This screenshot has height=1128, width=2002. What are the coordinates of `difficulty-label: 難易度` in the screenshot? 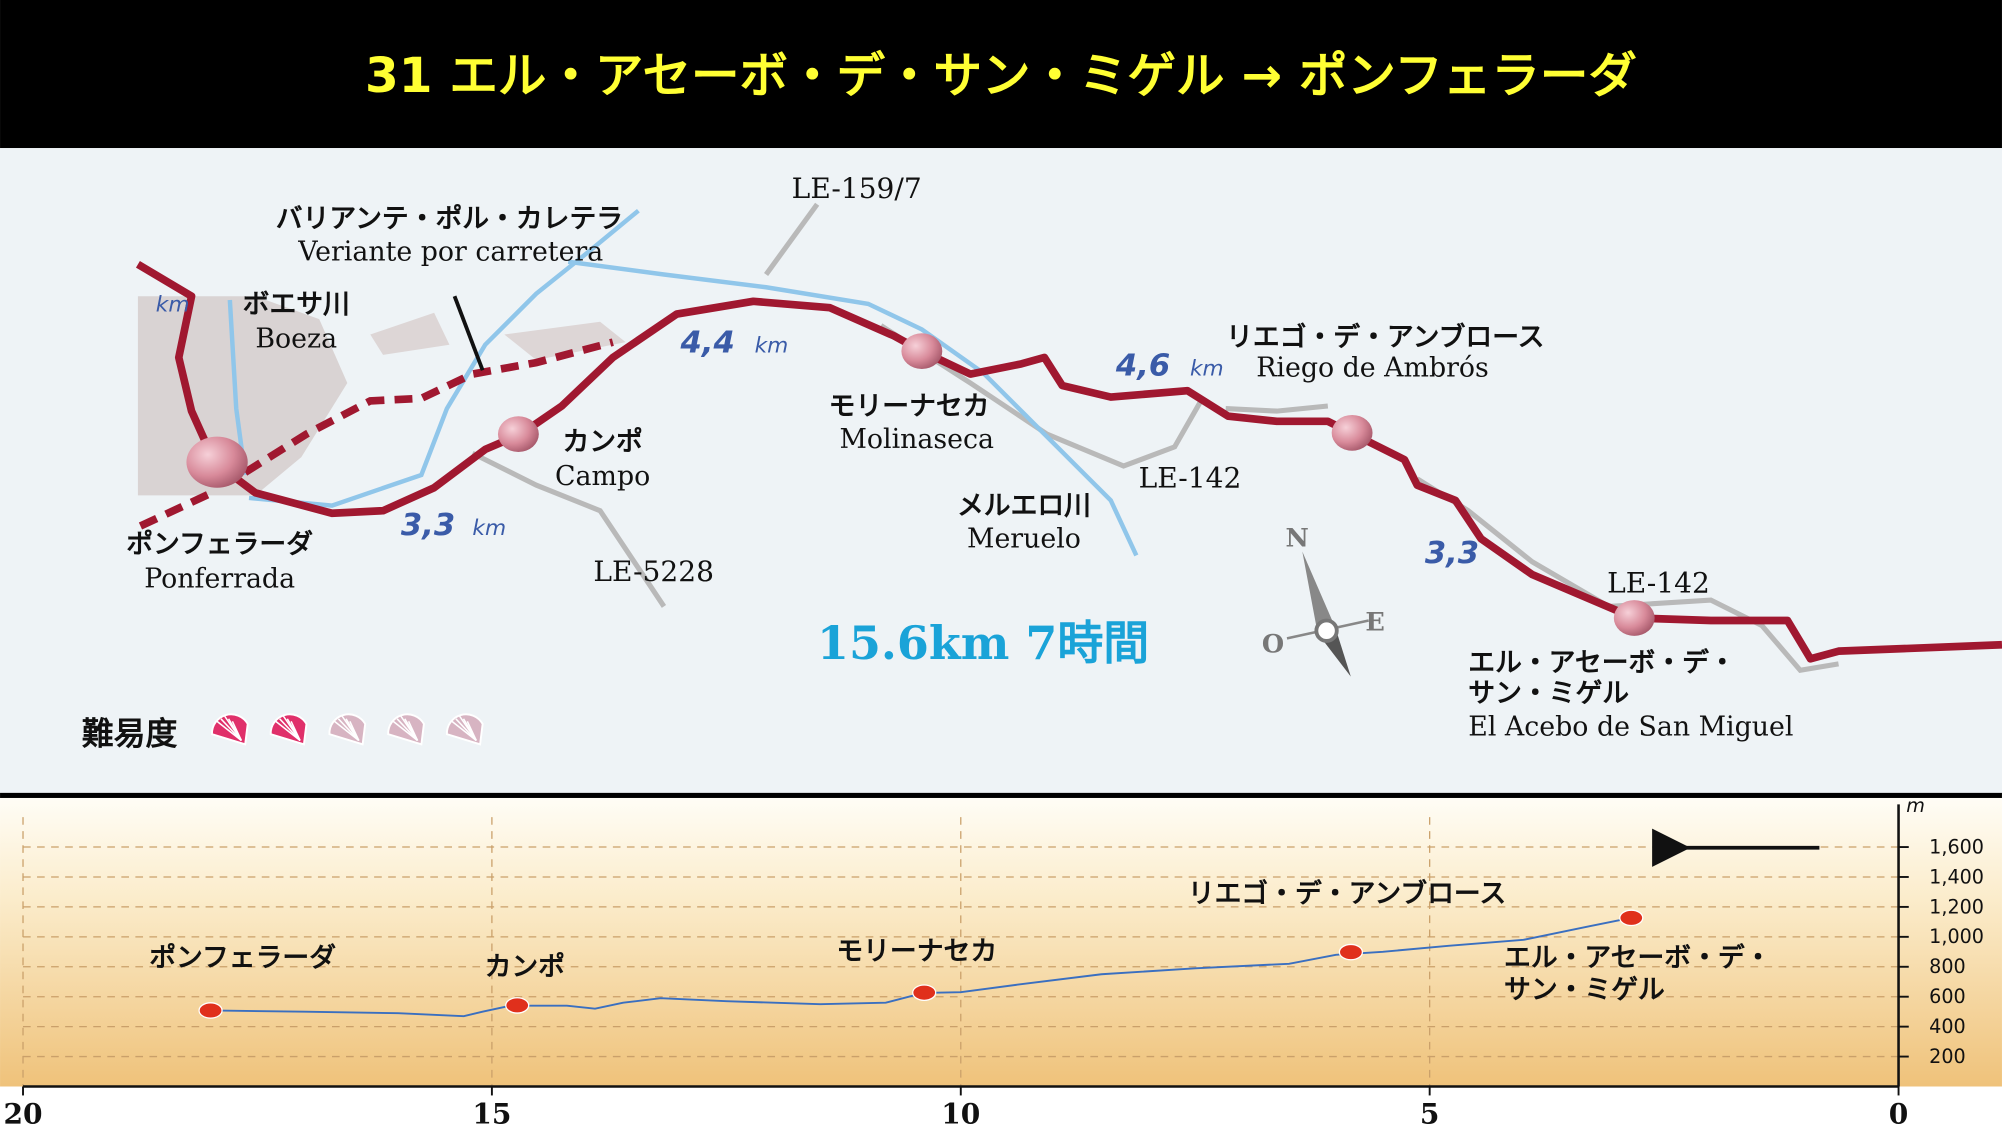 It's located at (130, 733).